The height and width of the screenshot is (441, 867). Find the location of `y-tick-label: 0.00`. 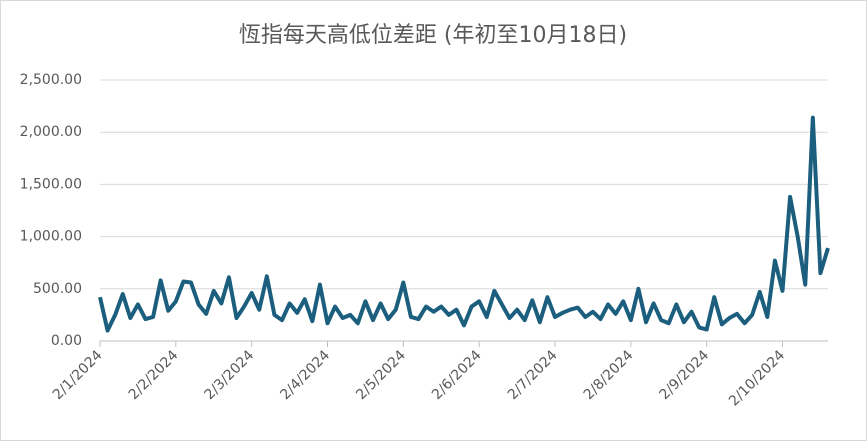

y-tick-label: 0.00 is located at coordinates (66, 341).